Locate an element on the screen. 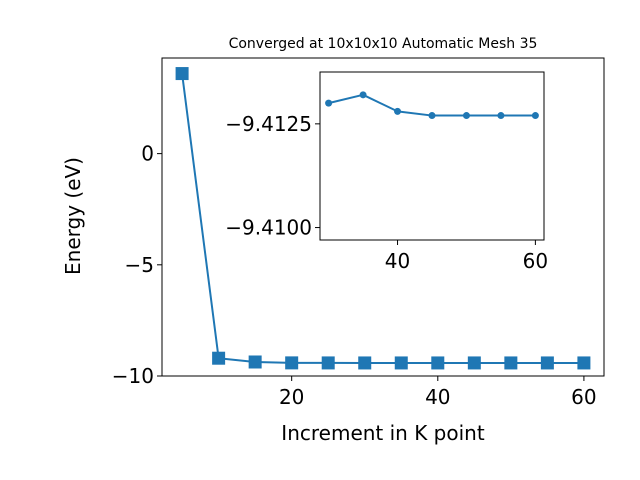 The width and height of the screenshot is (640, 480). chart-title: Converged at 10x10x10 Automatic Mesh 35 is located at coordinates (383, 44).